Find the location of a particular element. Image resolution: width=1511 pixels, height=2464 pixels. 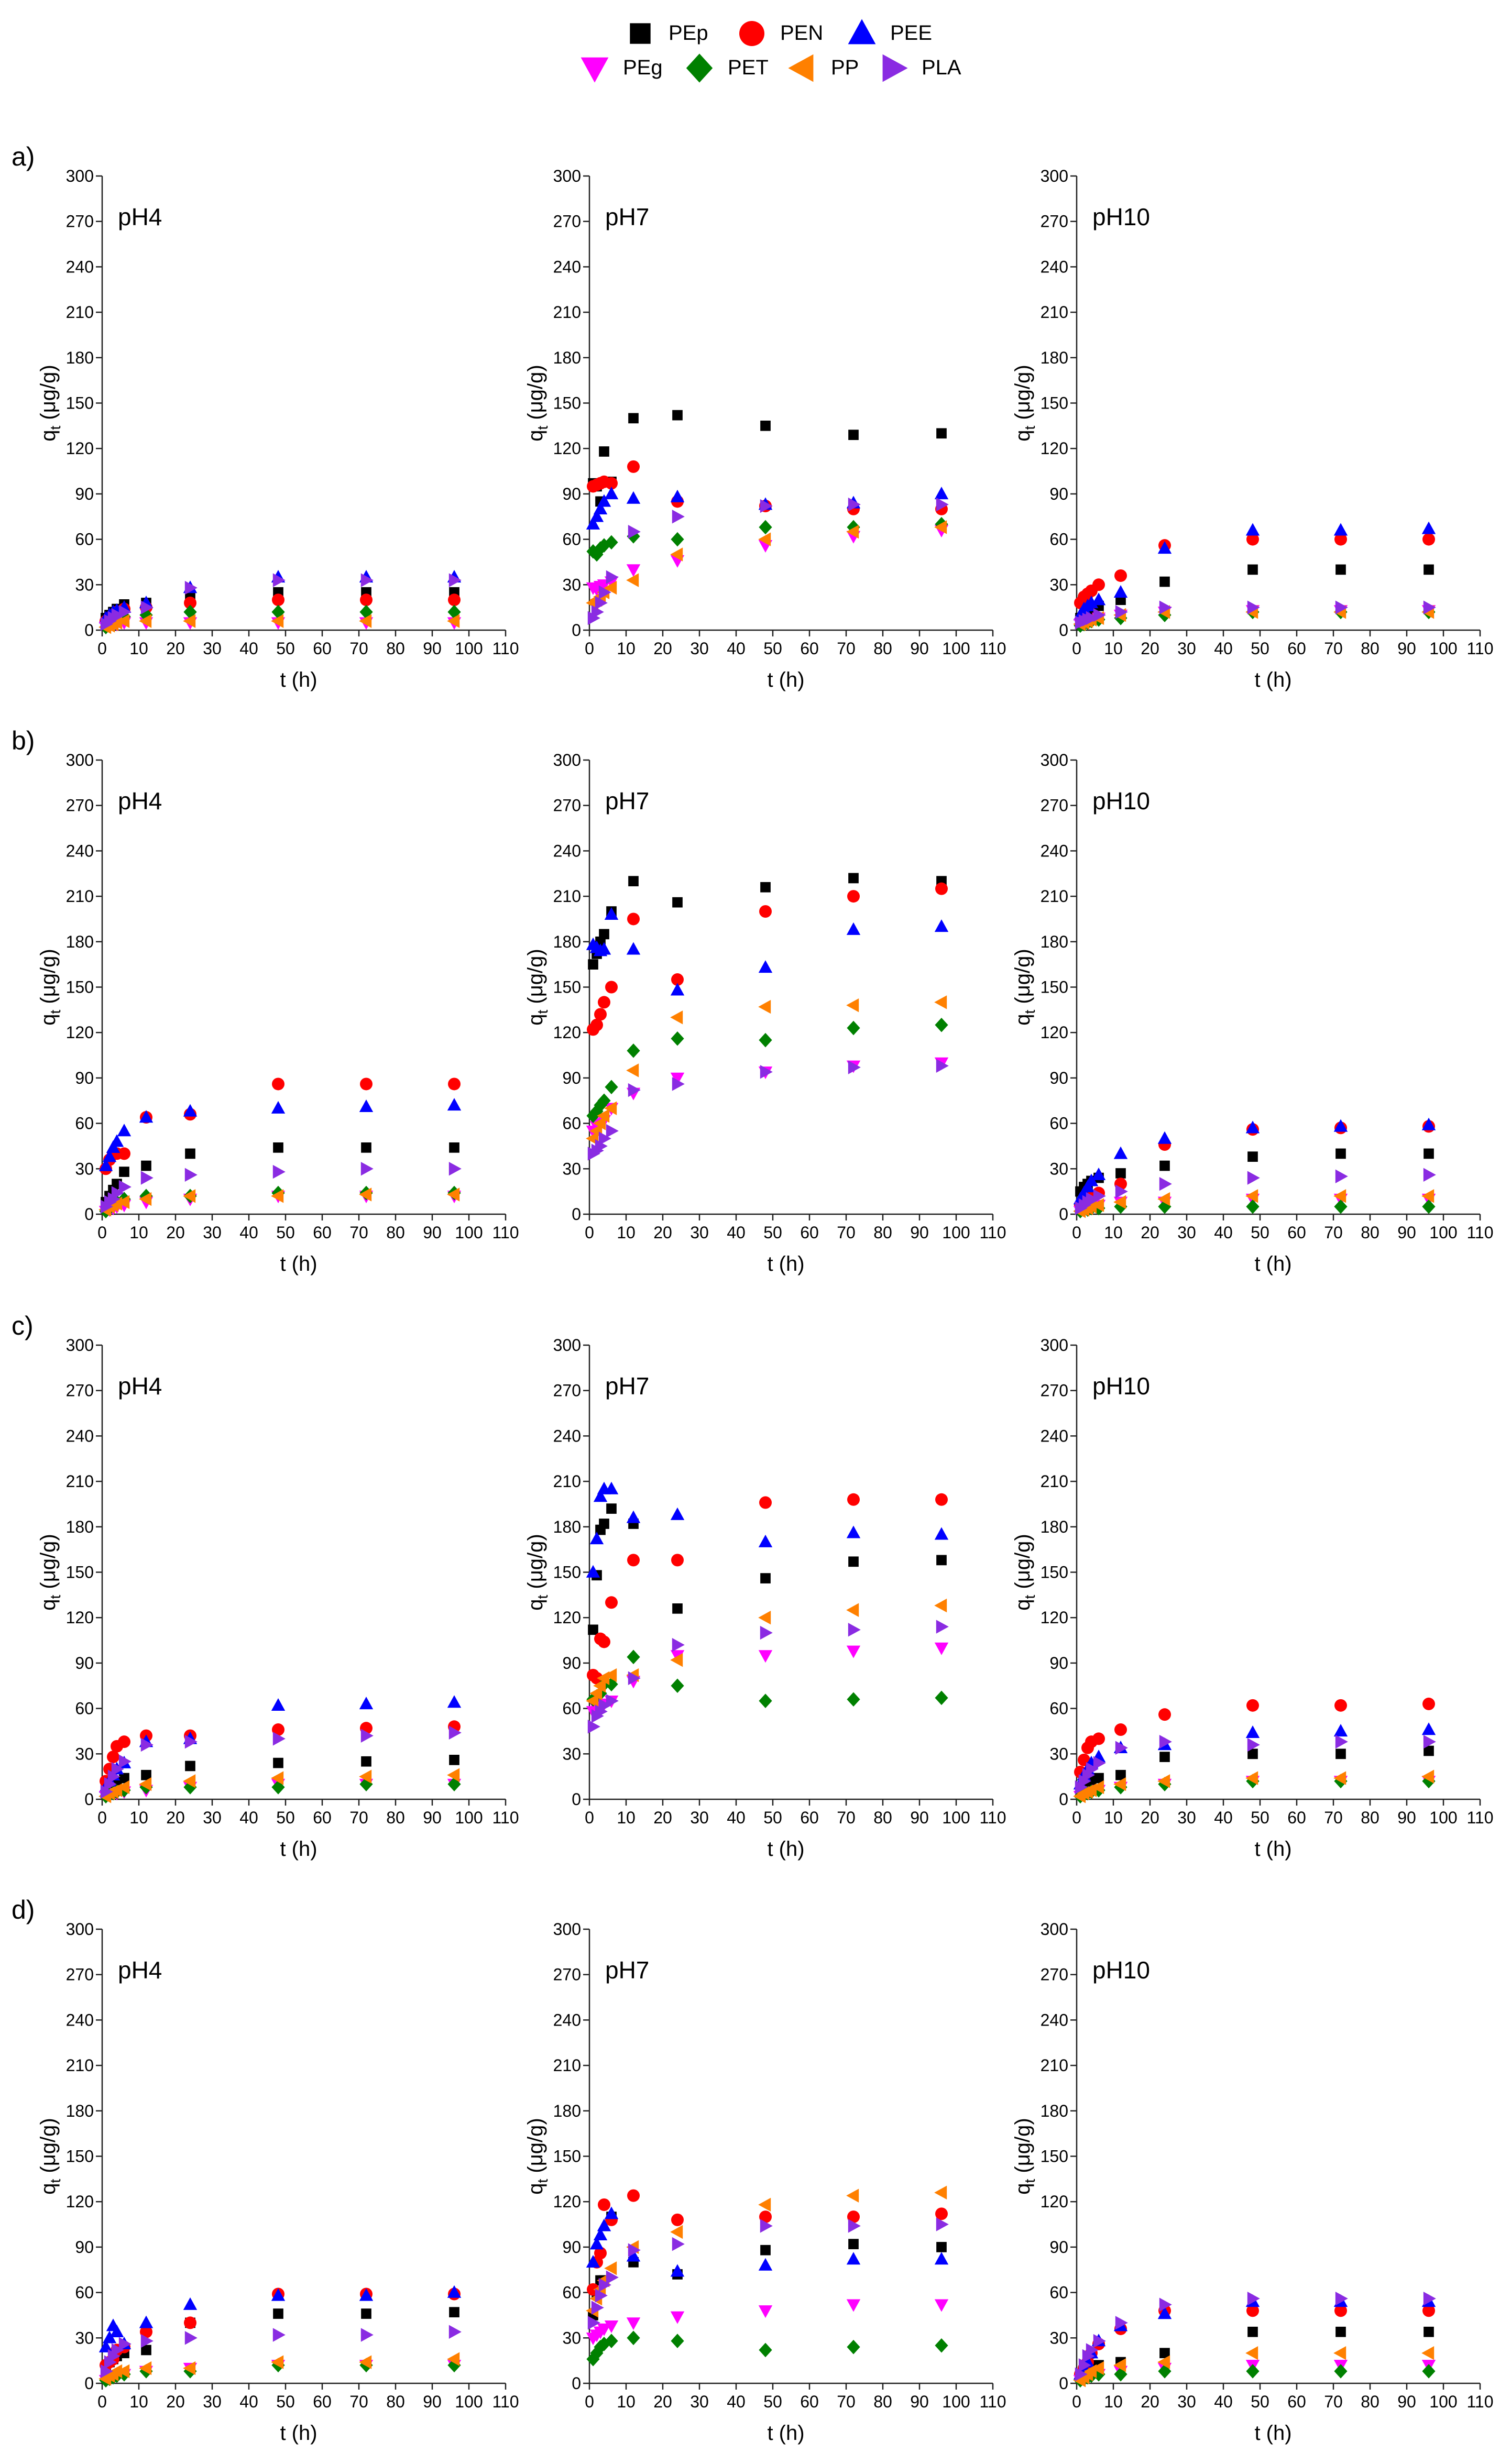

y-tick-label: 120 is located at coordinates (567, 449).